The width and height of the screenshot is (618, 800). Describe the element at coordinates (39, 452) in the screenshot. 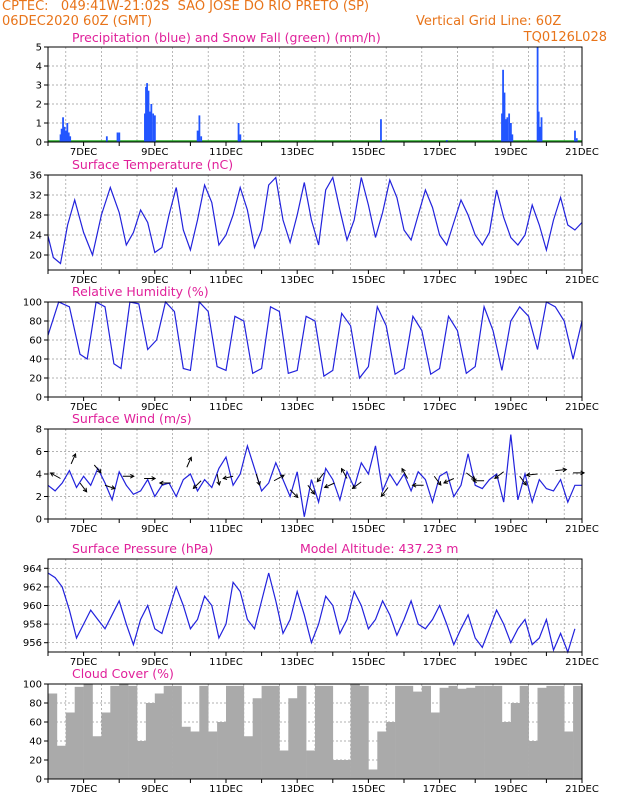

I see `y-tick-label: 6` at that location.